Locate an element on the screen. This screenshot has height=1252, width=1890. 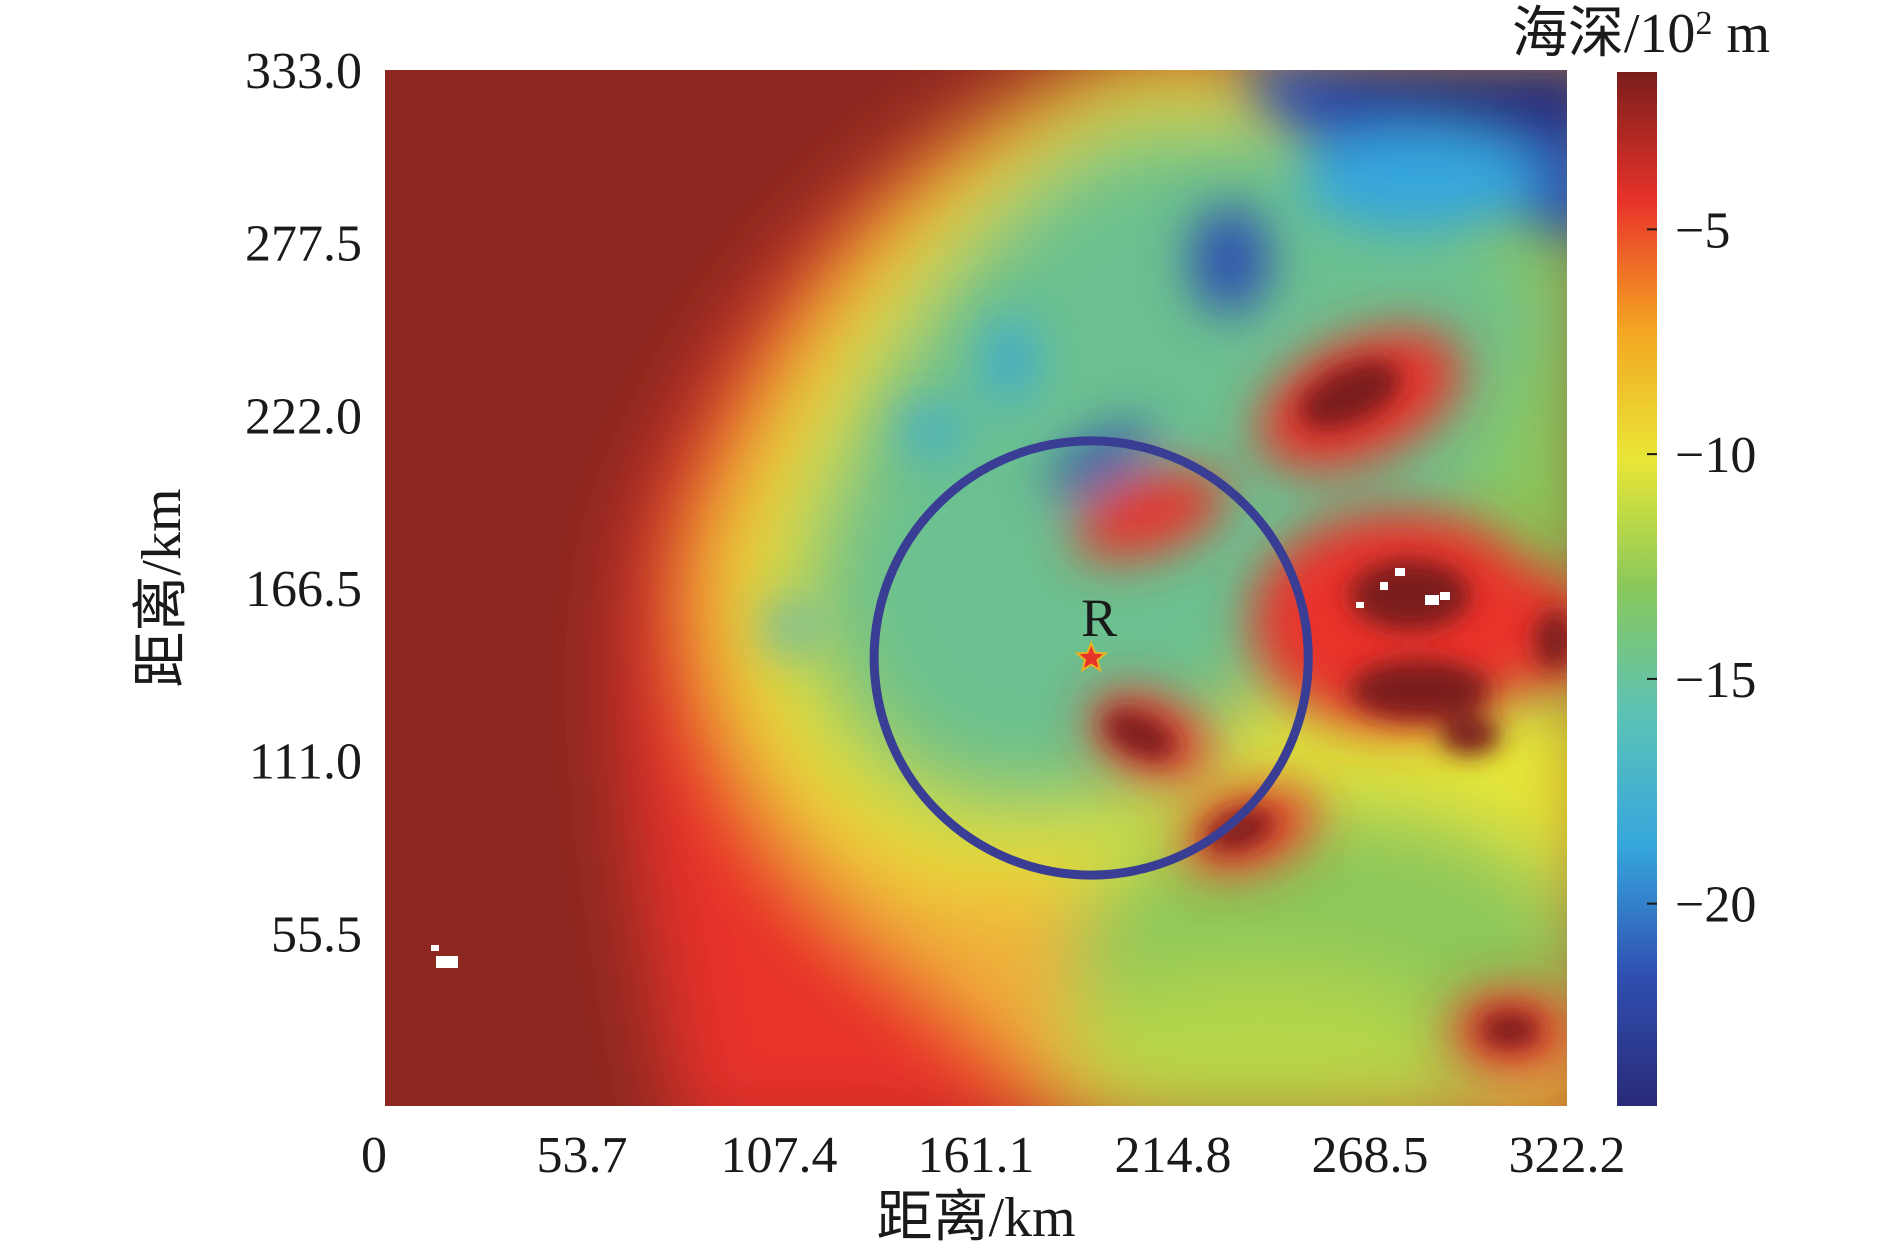
colorbar-label-sup: 2 is located at coordinates (1703, 23).